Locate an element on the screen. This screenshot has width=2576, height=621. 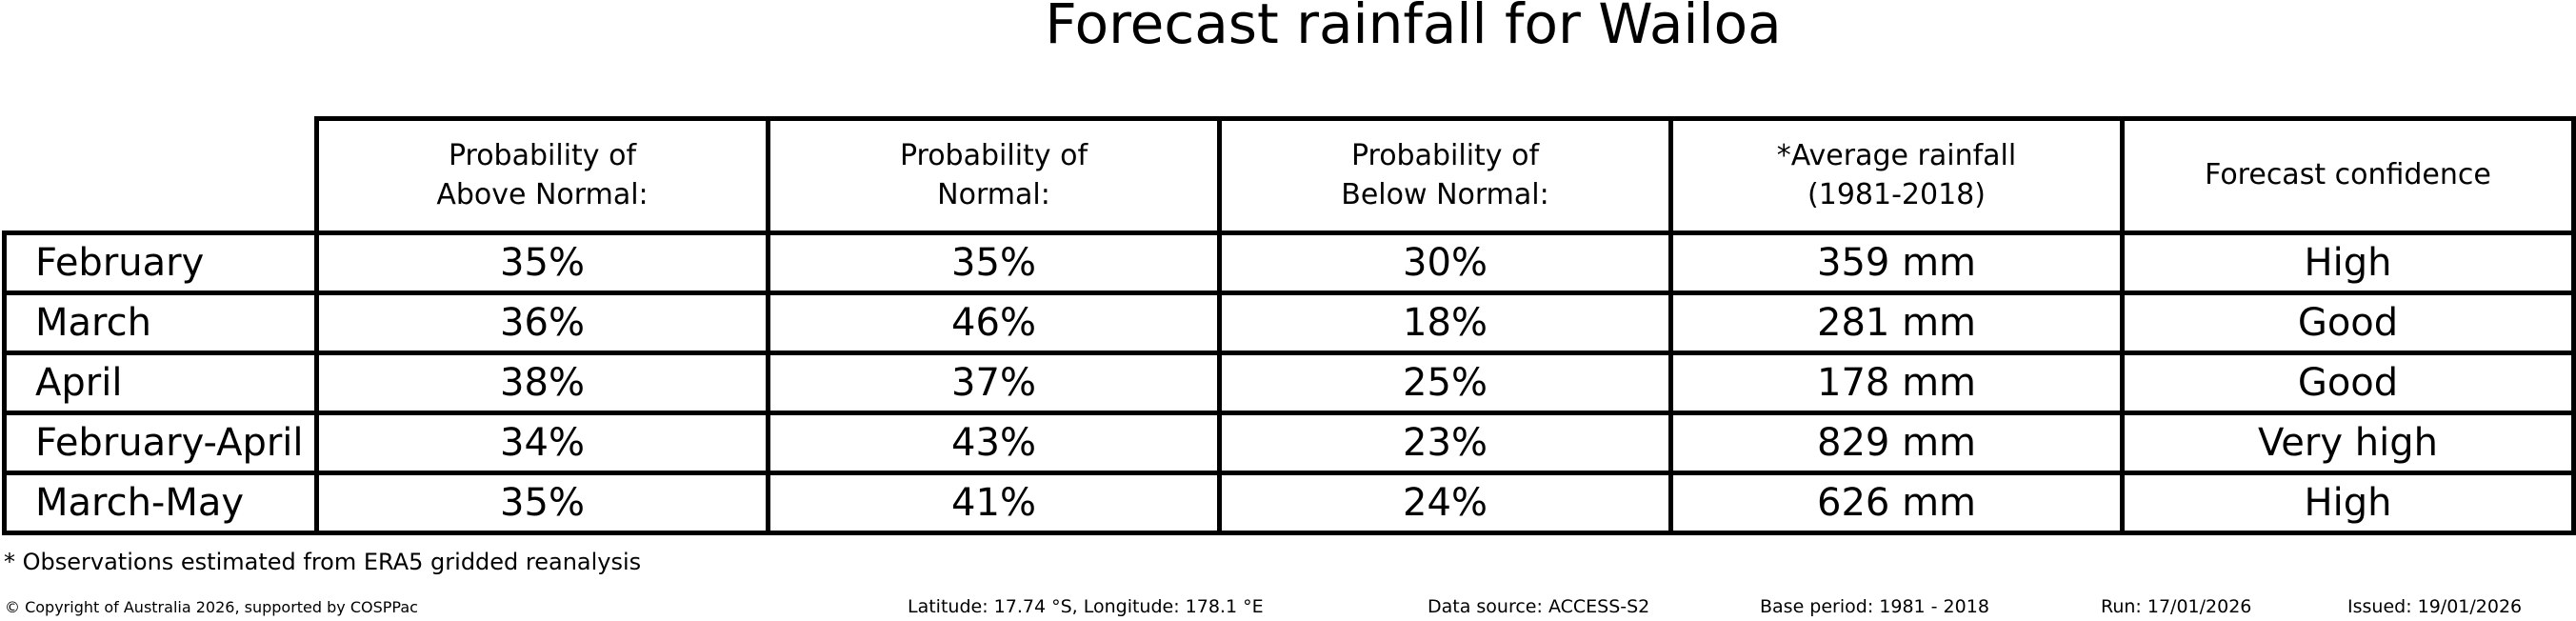
cell-february-normal: 35% is located at coordinates (994, 262).